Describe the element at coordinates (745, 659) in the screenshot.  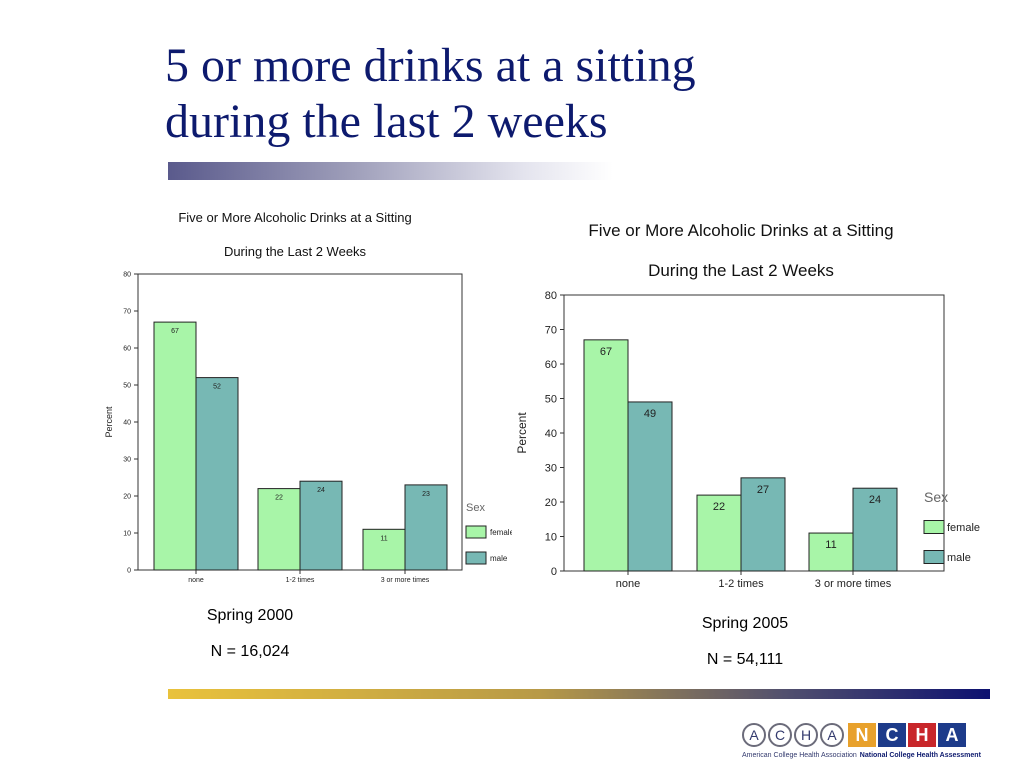
I see `caption-sample-size: N = 54,111` at that location.